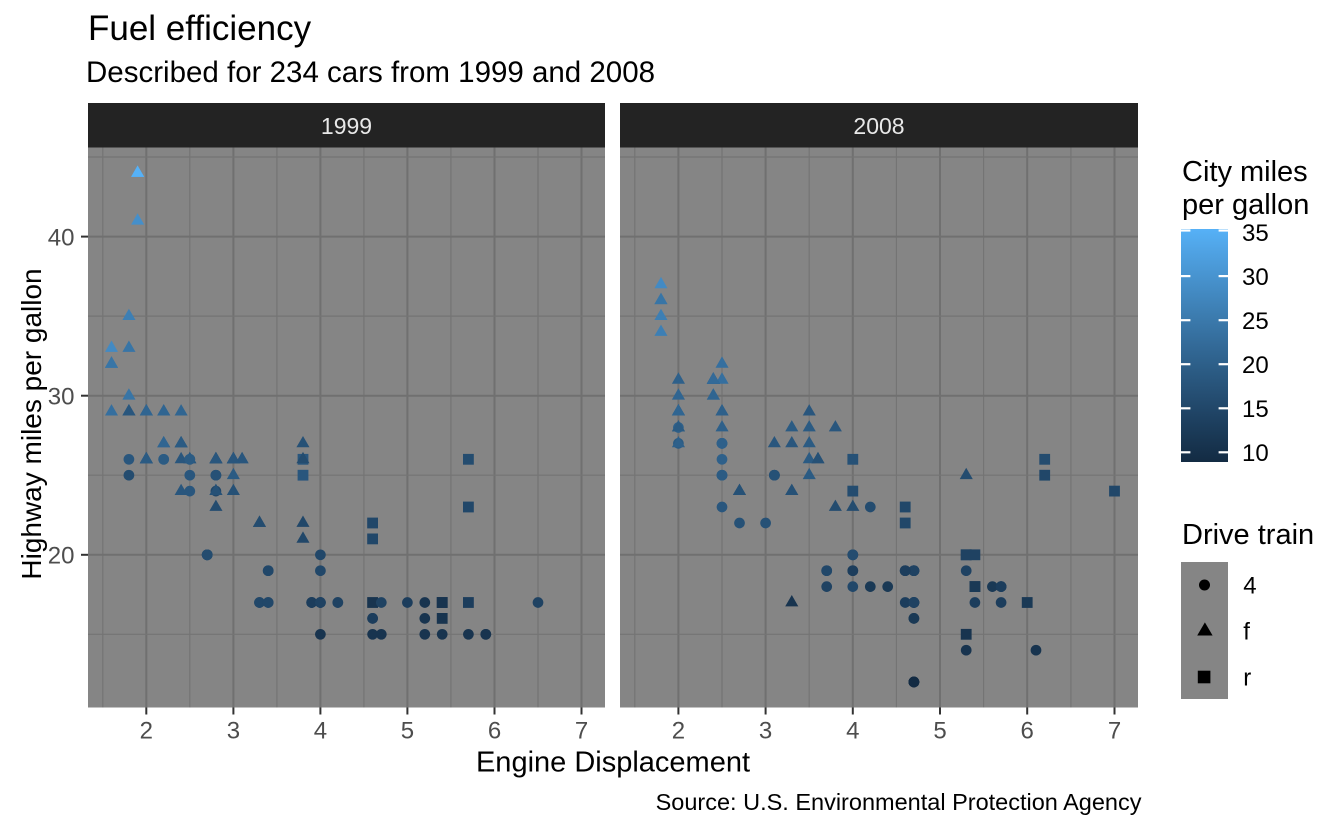 The width and height of the screenshot is (1344, 835). Describe the element at coordinates (1247, 678) in the screenshot. I see `svg-text: r` at that location.